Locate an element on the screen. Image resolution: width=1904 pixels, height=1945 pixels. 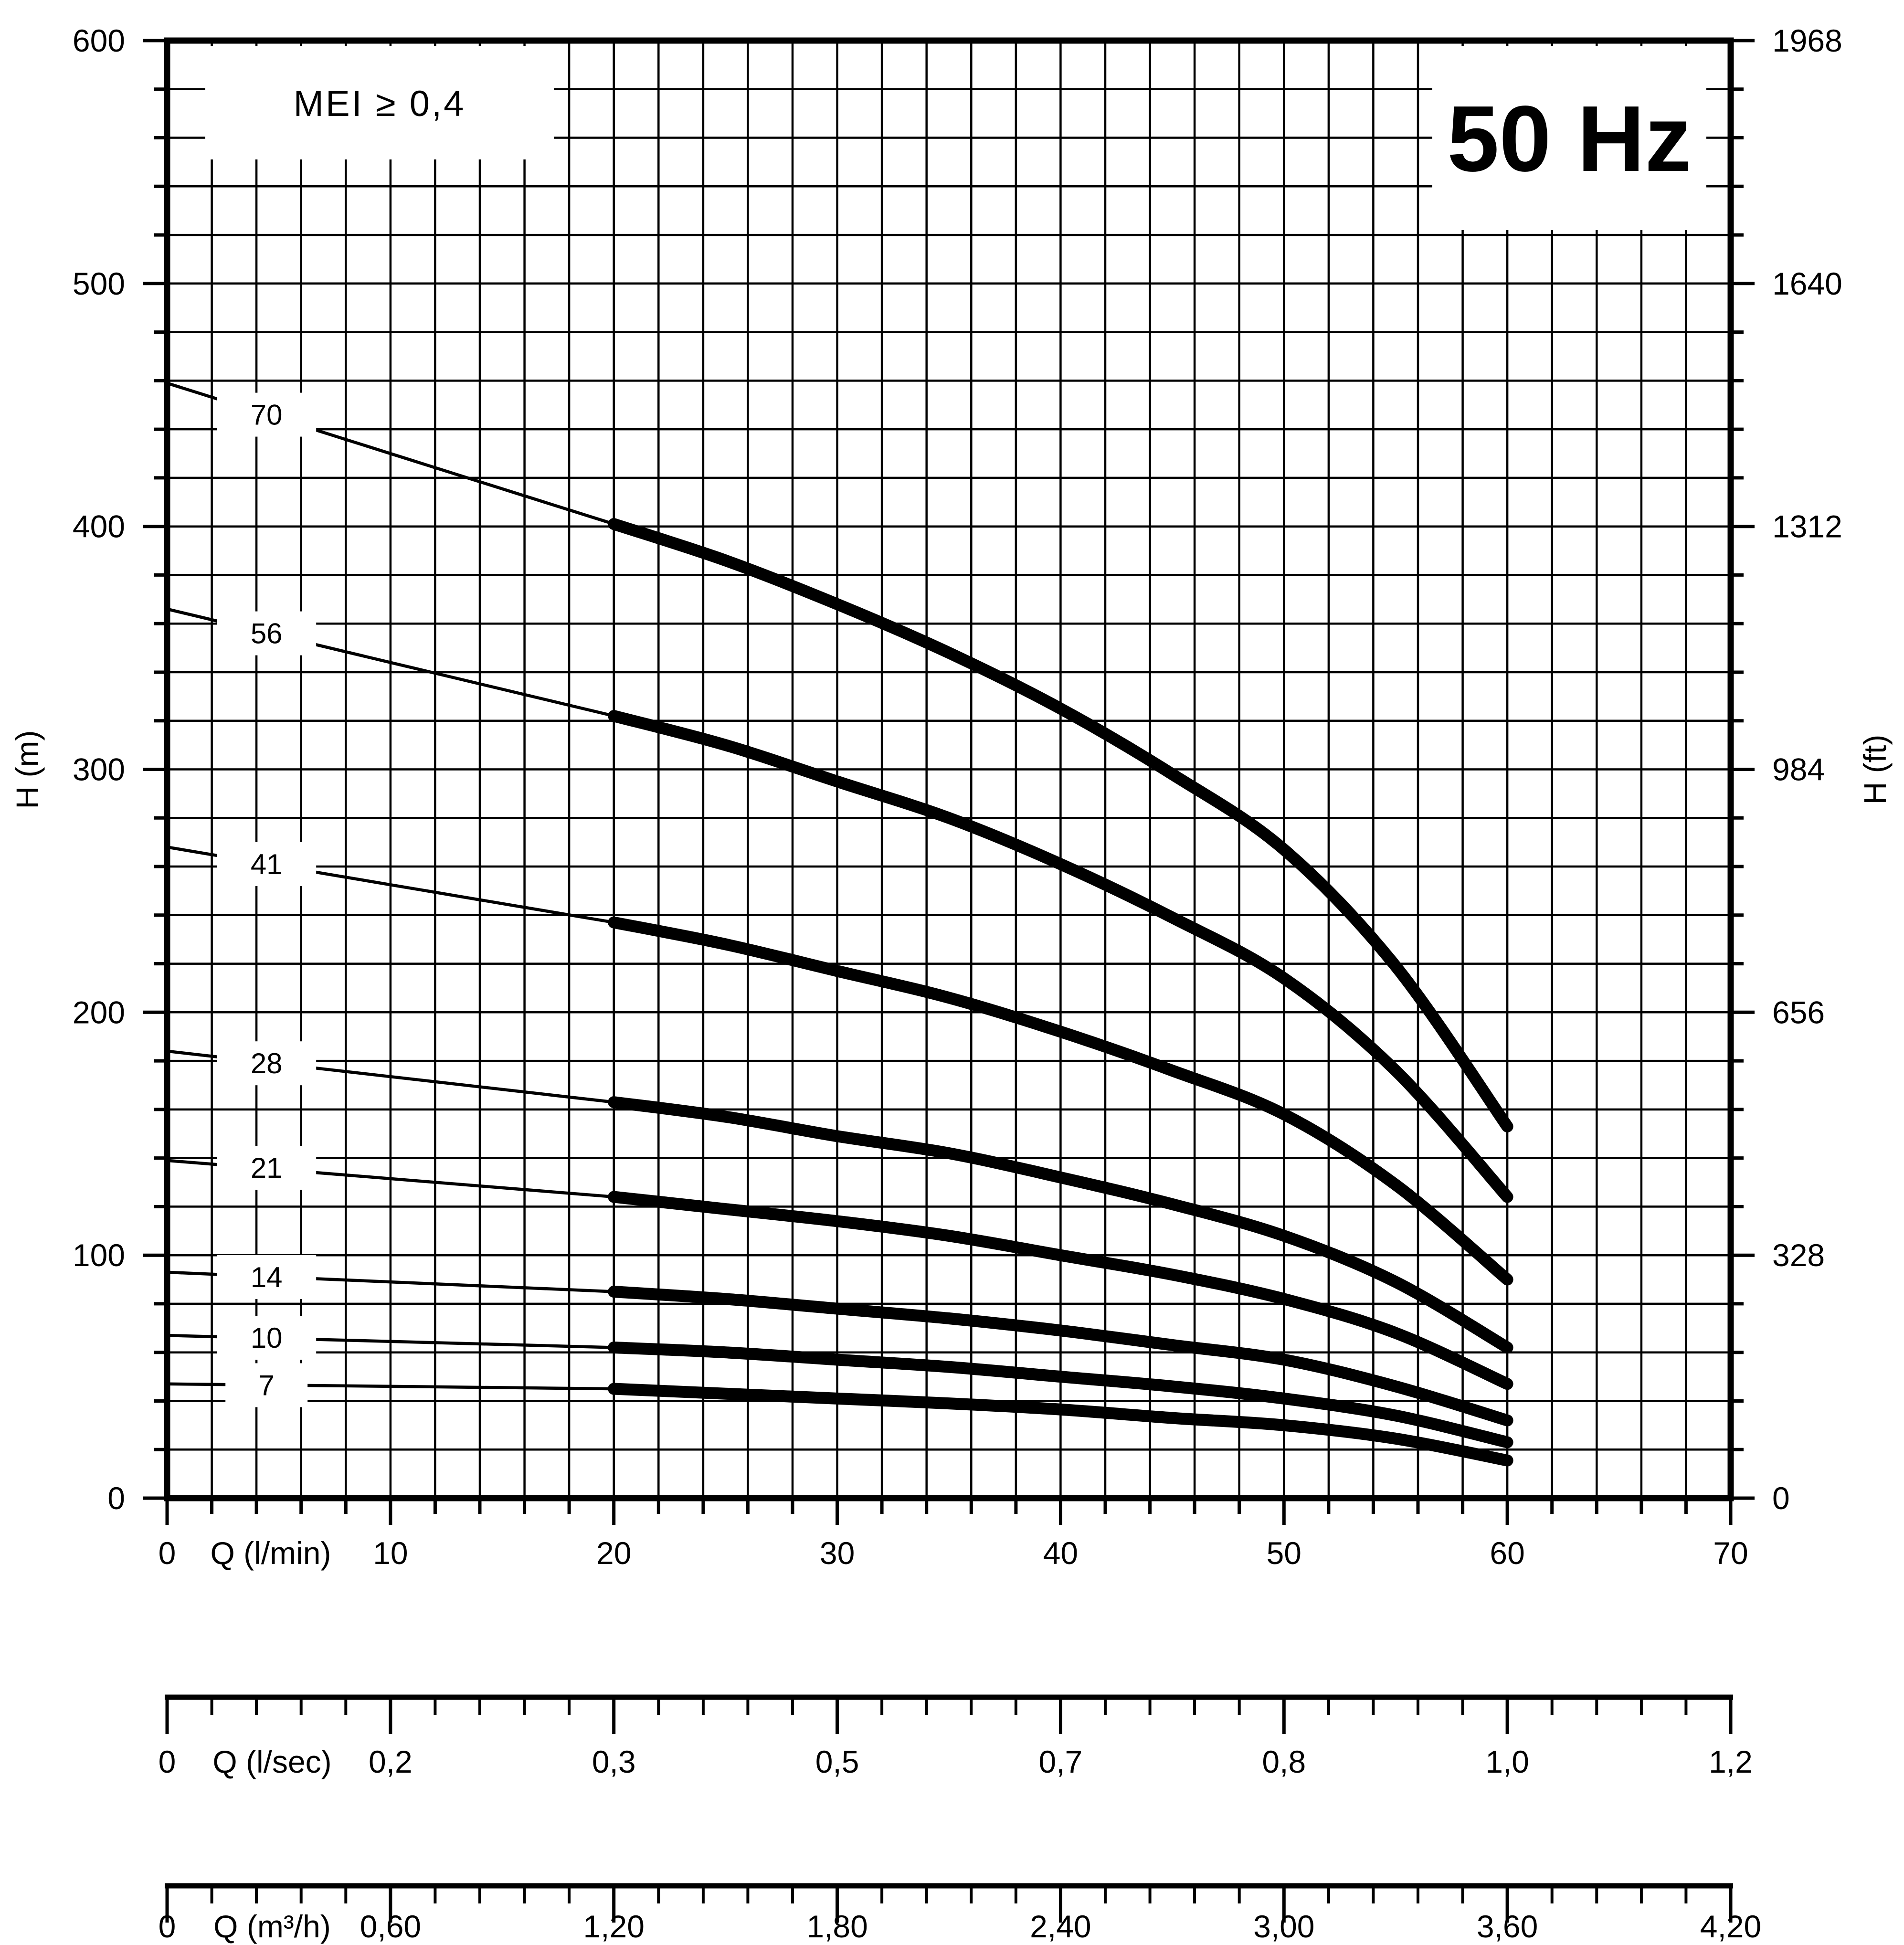
right-axis-label: 1640 is located at coordinates (1807, 283).